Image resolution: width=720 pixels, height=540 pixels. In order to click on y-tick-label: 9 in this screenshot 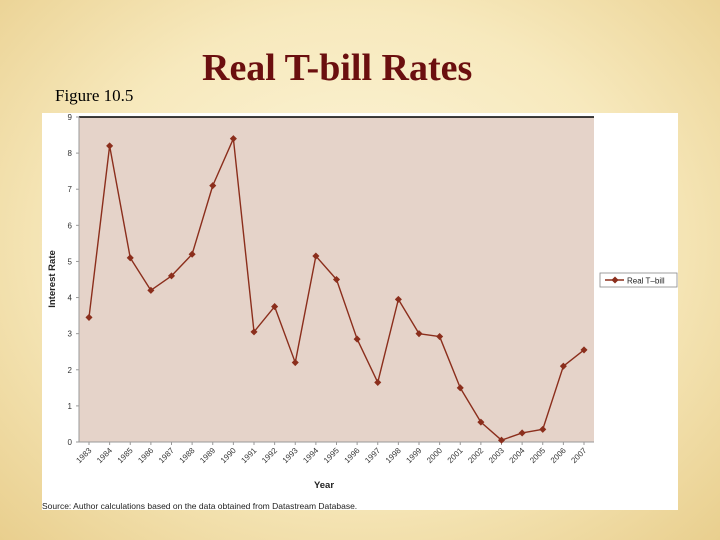, I will do `click(70, 117)`.